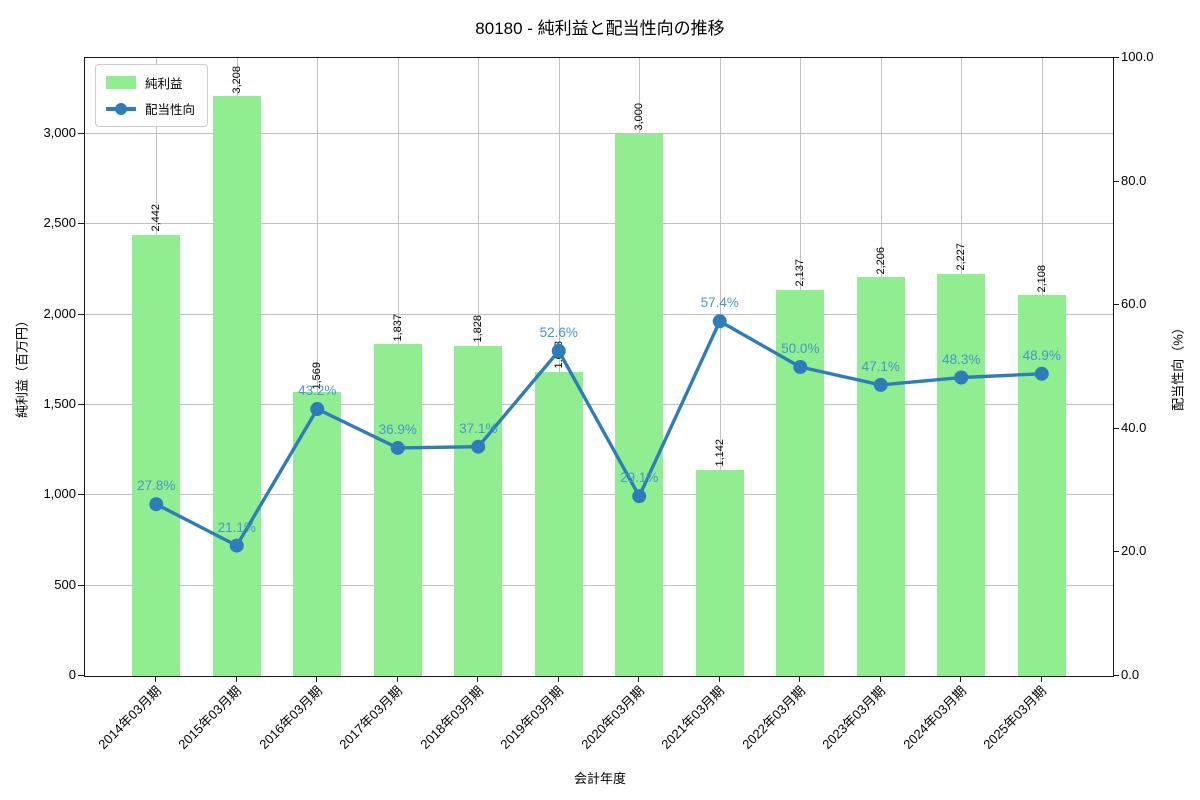 This screenshot has width=1200, height=800. I want to click on x-axis-tick-label: 2022年03月期, so click(773, 717).